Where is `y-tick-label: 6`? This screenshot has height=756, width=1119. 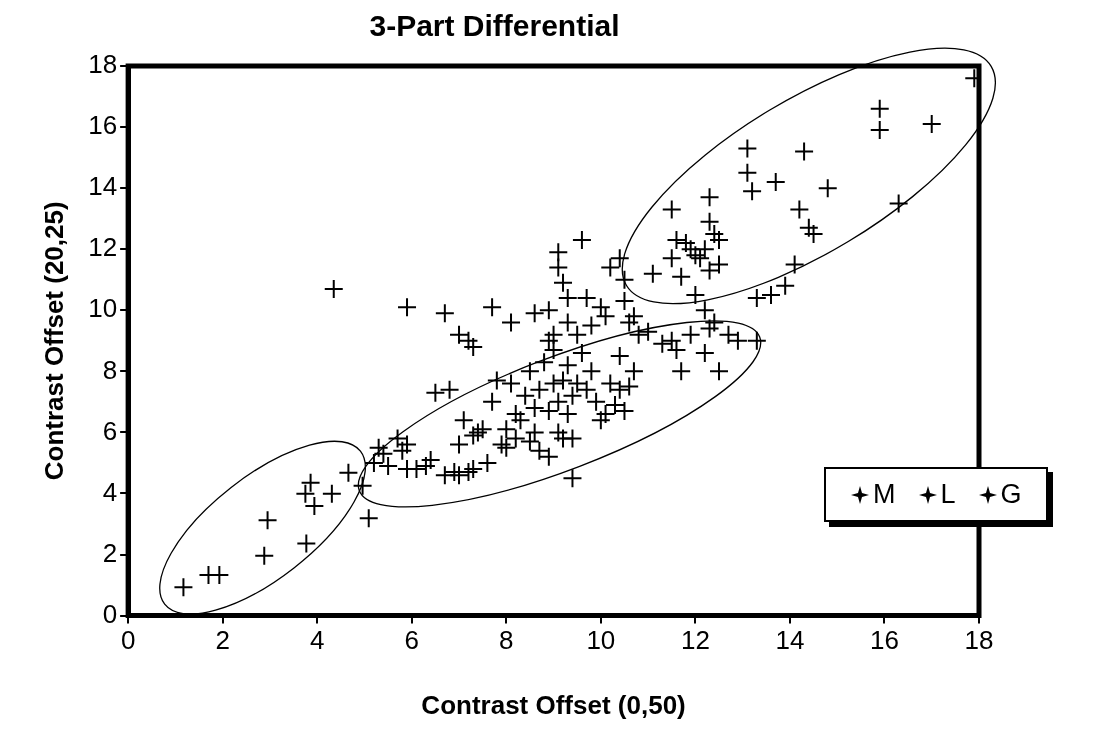 y-tick-label: 6 is located at coordinates (110, 430).